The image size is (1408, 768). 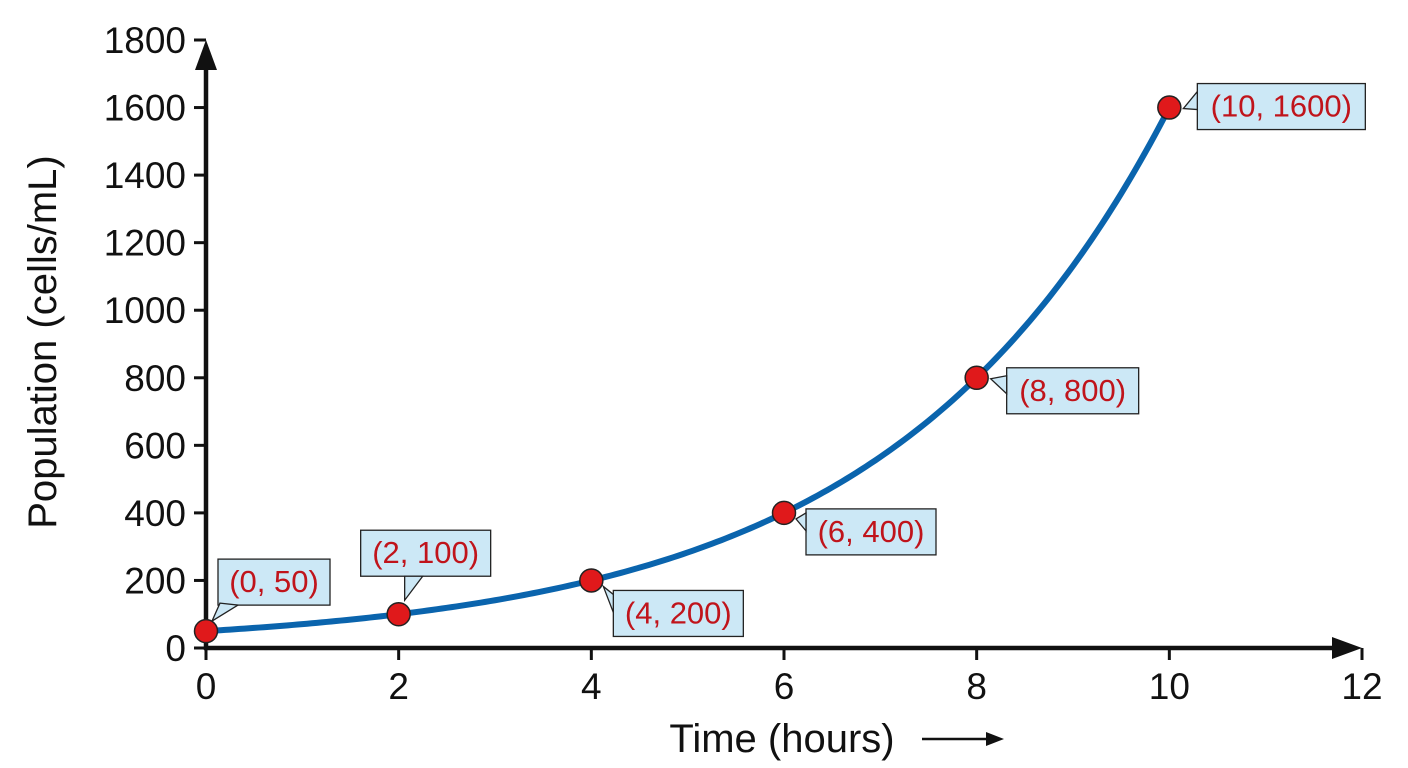 I want to click on y-ticks: 0 200 400 600 800 1000 1200 1400 1600 1800, so click(x=155, y=344).